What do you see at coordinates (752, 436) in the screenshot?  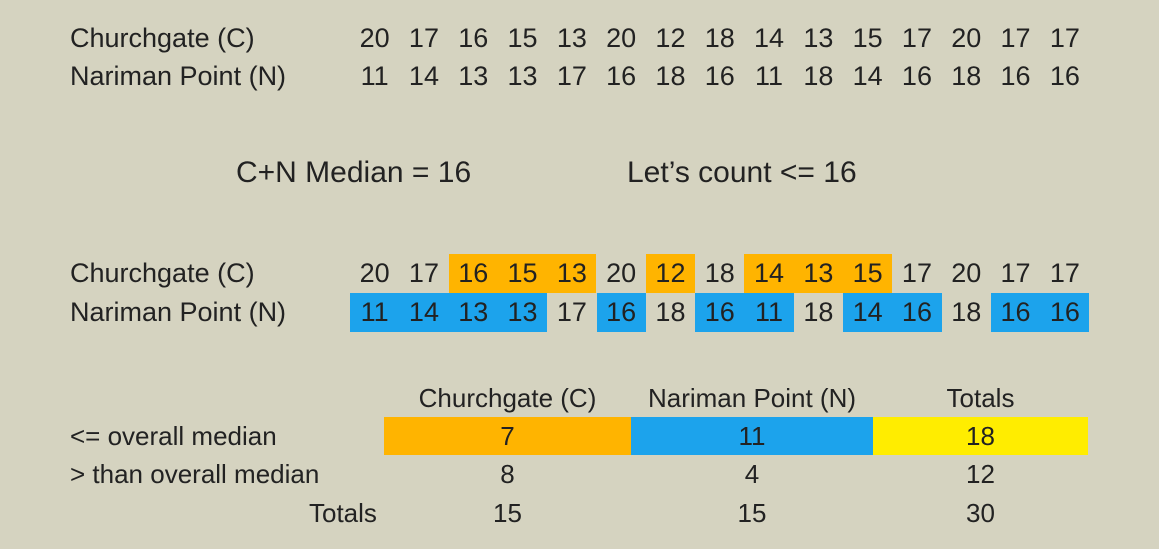 I see `cell-below-nariman: 11` at bounding box center [752, 436].